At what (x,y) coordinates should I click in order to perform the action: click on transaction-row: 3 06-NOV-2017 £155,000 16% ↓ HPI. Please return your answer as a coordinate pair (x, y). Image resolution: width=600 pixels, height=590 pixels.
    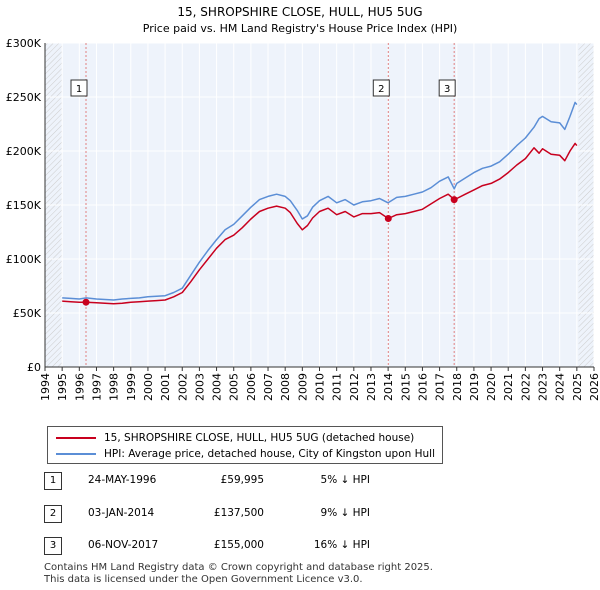
    Looking at the image, I should click on (224, 546).